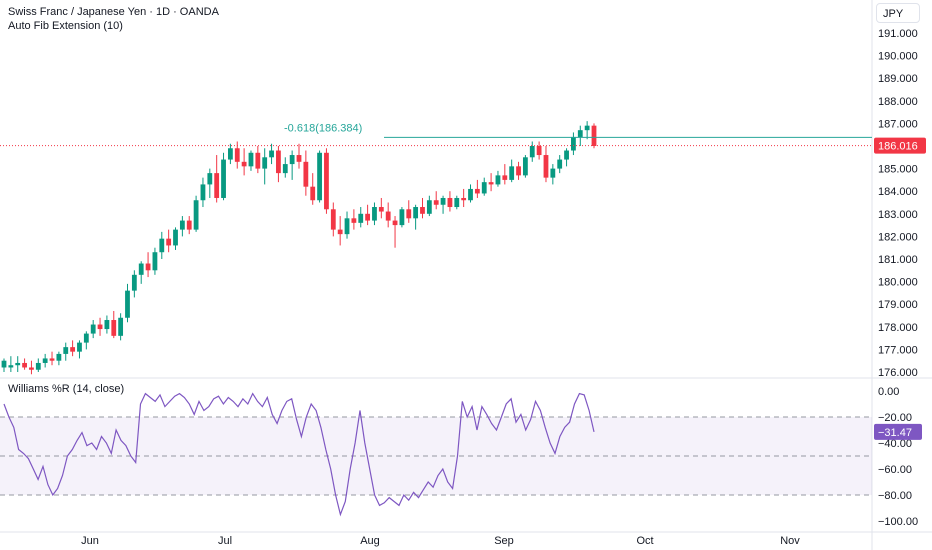 The image size is (932, 550). Describe the element at coordinates (299, 454) in the screenshot. I see `williams-line` at that location.